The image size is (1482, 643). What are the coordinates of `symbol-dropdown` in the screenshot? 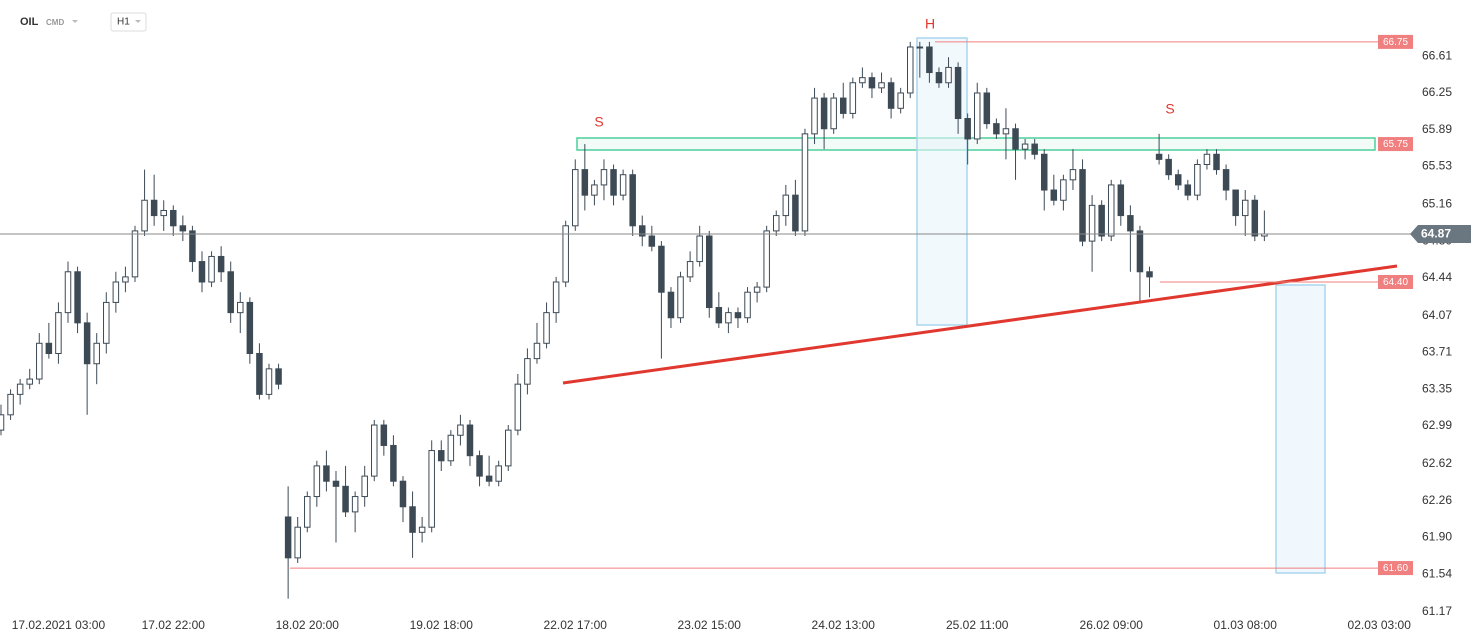 It's located at (75, 21).